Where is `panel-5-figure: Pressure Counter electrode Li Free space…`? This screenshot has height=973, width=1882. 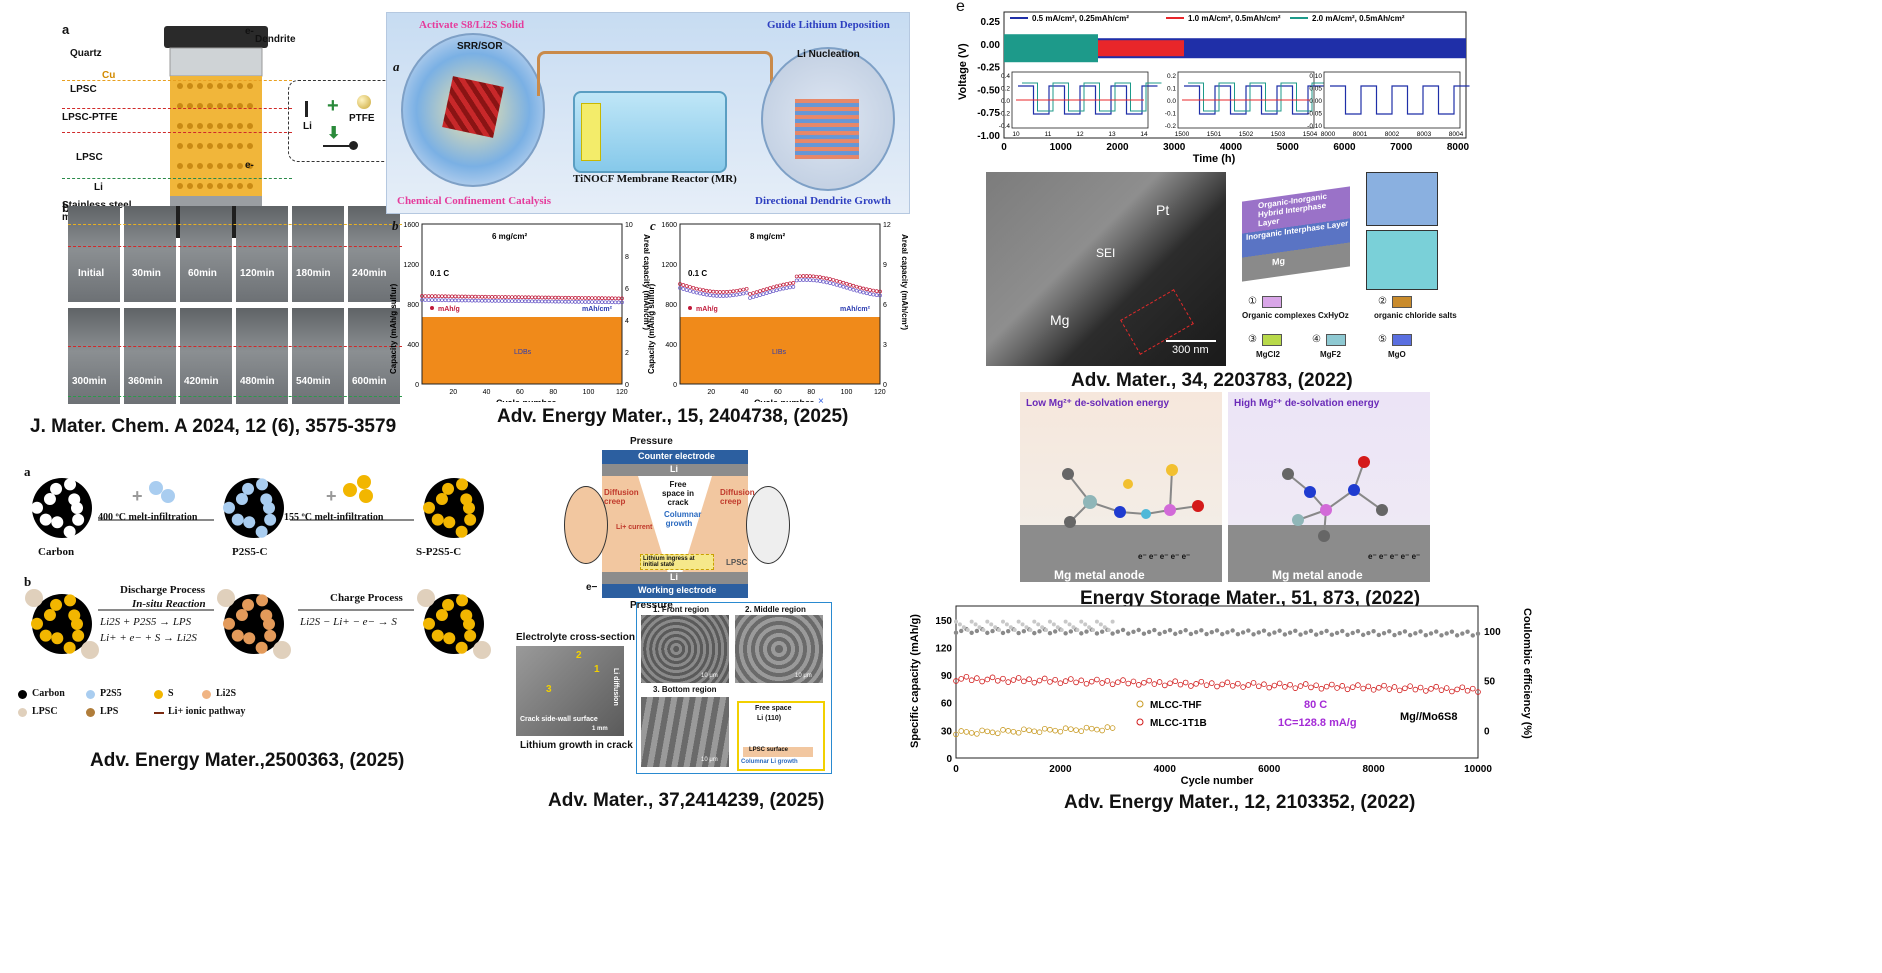
panel-5-figure: Pressure Counter electrode Li Free space… is located at coordinates (672, 607).